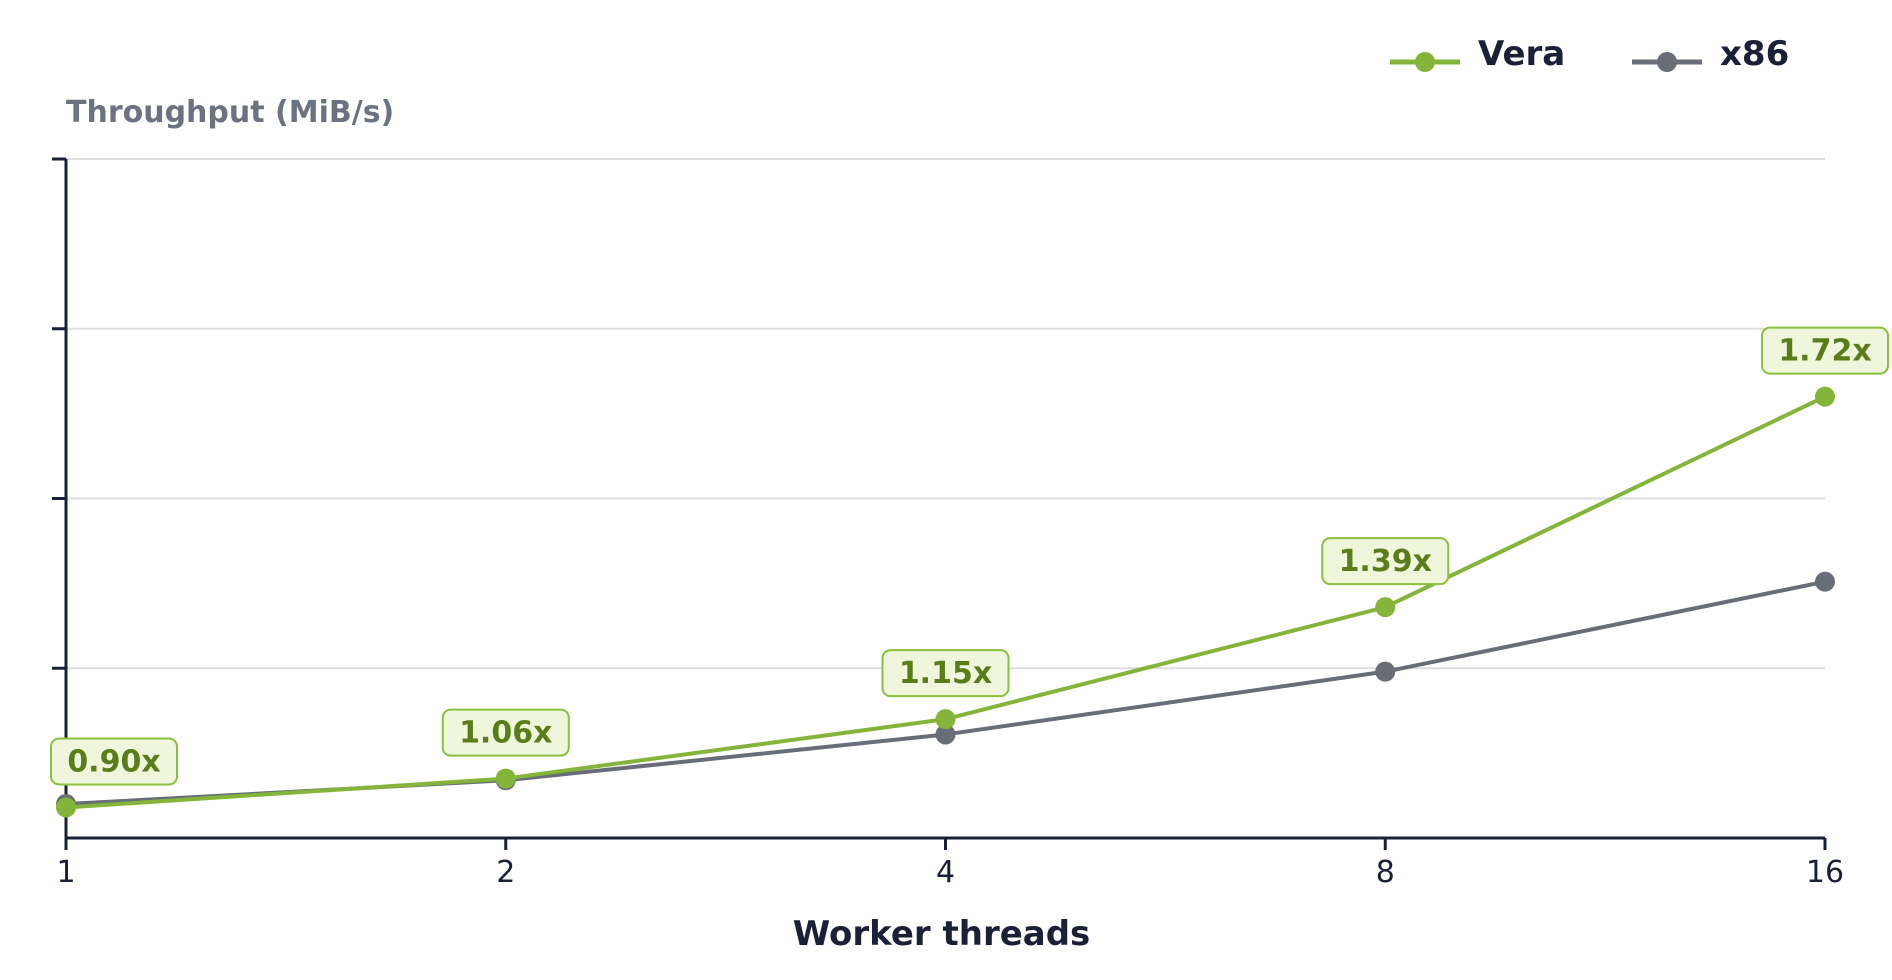  I want to click on legend-label: Vera, so click(1521, 54).